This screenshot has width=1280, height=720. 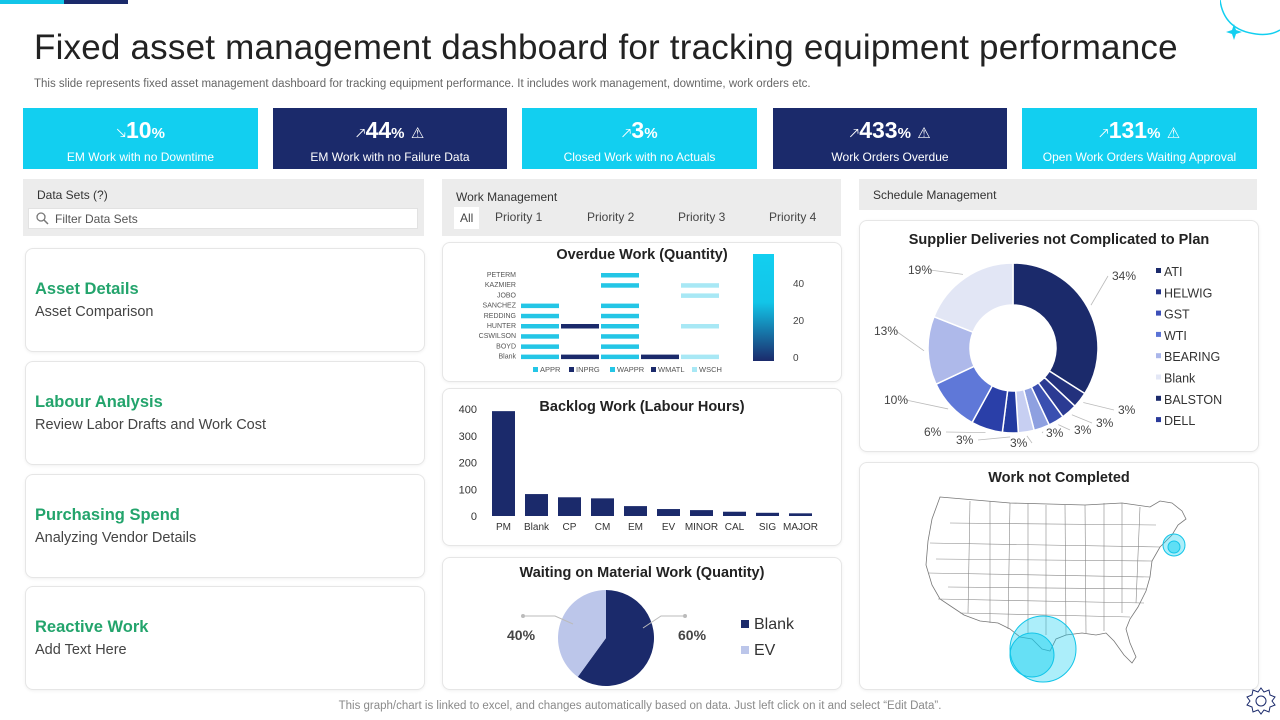 What do you see at coordinates (642, 255) in the screenshot?
I see `chart-title: Overdue Work (Quantity)` at bounding box center [642, 255].